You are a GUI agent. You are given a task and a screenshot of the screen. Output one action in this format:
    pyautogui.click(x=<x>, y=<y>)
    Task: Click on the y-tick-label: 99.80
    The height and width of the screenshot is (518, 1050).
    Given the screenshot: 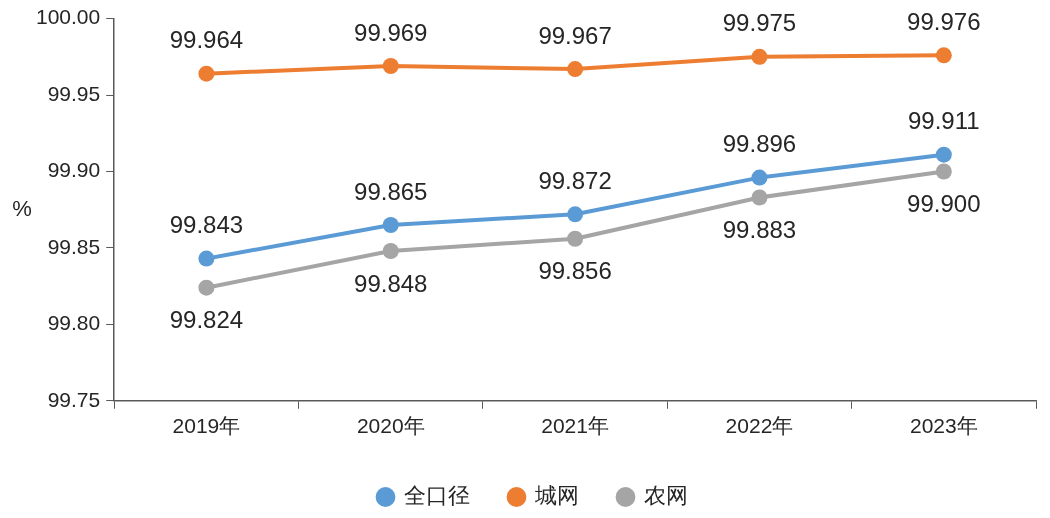 What is the action you would take?
    pyautogui.click(x=74, y=323)
    